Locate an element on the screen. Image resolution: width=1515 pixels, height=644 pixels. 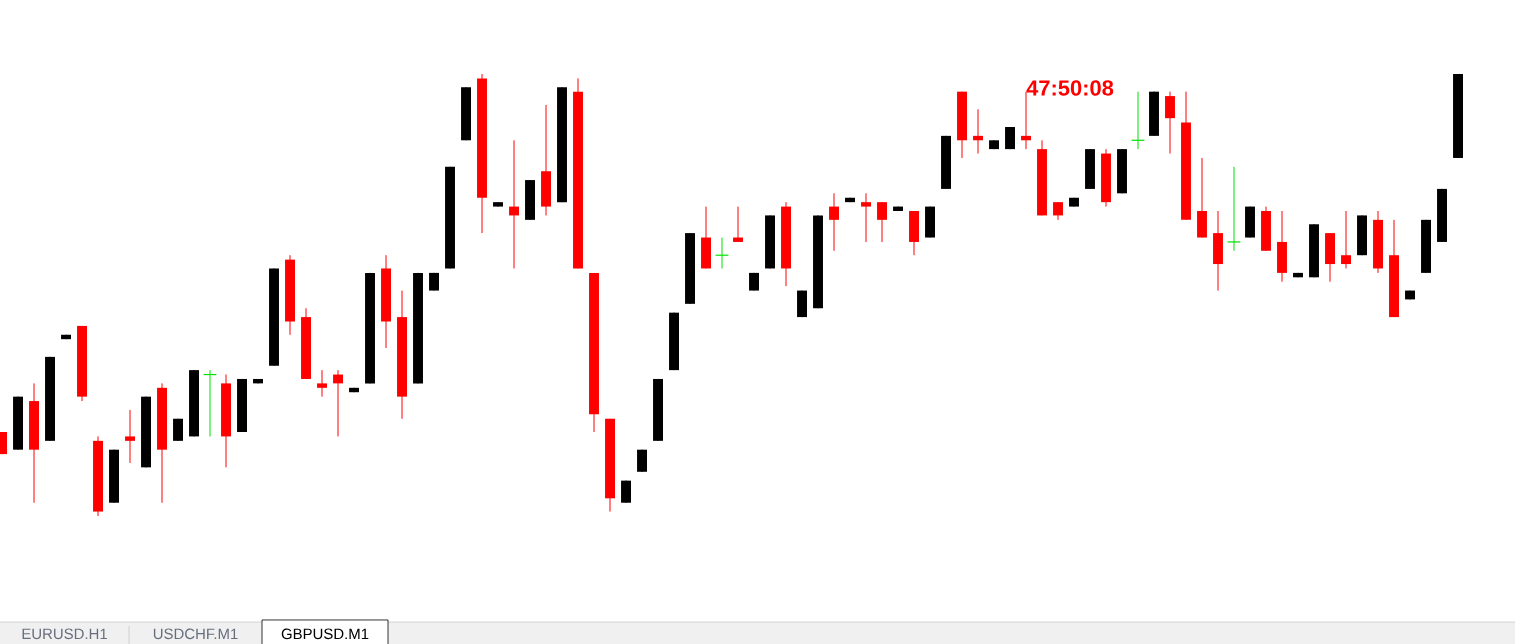
text: EURUSD.H1 is located at coordinates (64, 634).